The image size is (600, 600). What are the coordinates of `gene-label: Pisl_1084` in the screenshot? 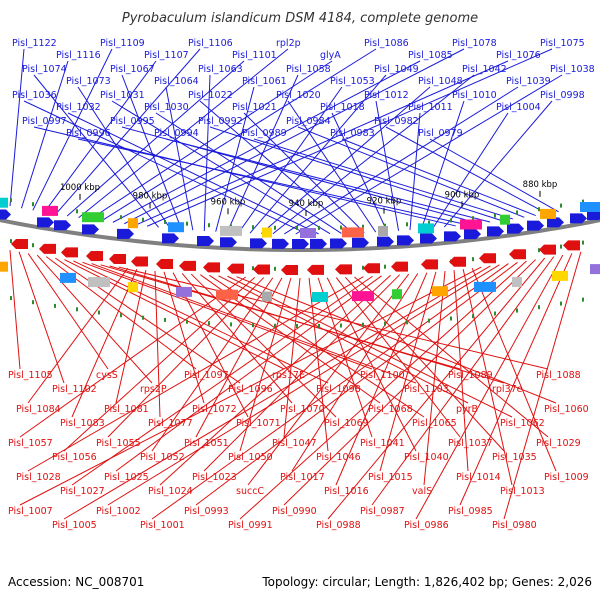 It's located at (38, 409).